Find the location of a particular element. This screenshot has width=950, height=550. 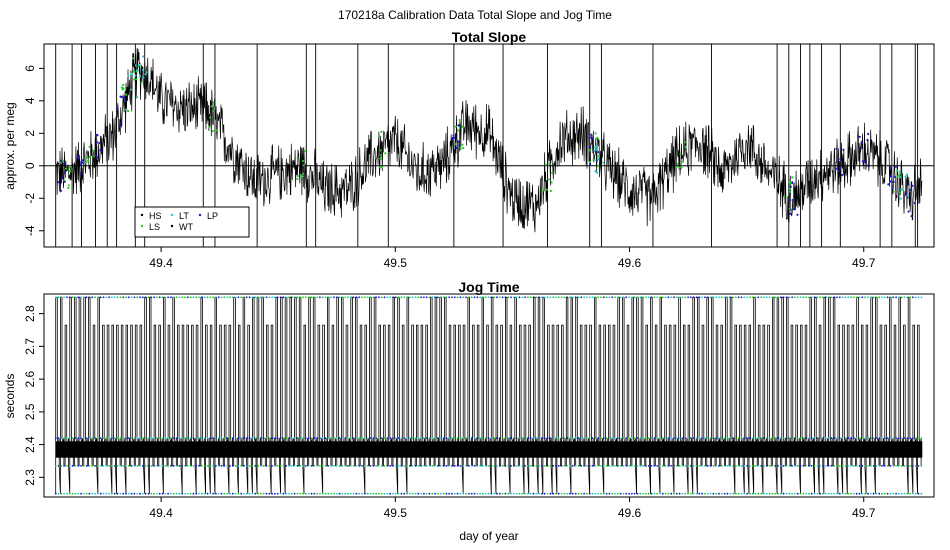

jog-time-dense-band is located at coordinates (489, 449).